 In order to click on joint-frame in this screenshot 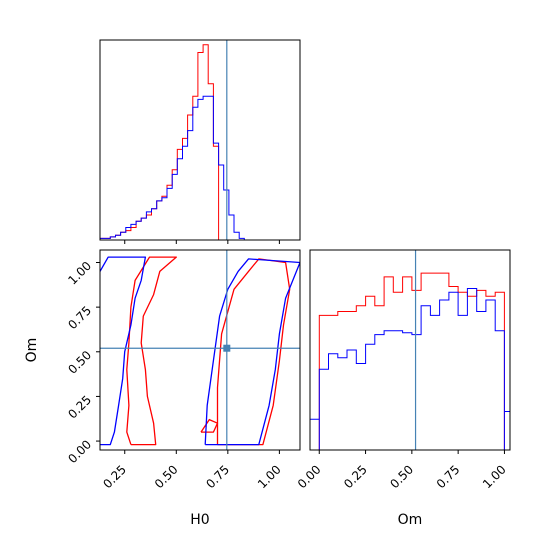, I will do `click(200, 350)`.